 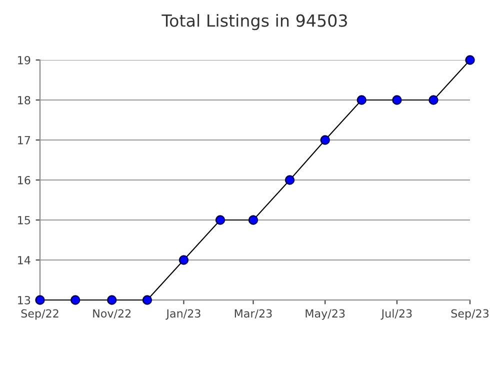 I want to click on y-tick-label: 14, so click(x=24, y=260).